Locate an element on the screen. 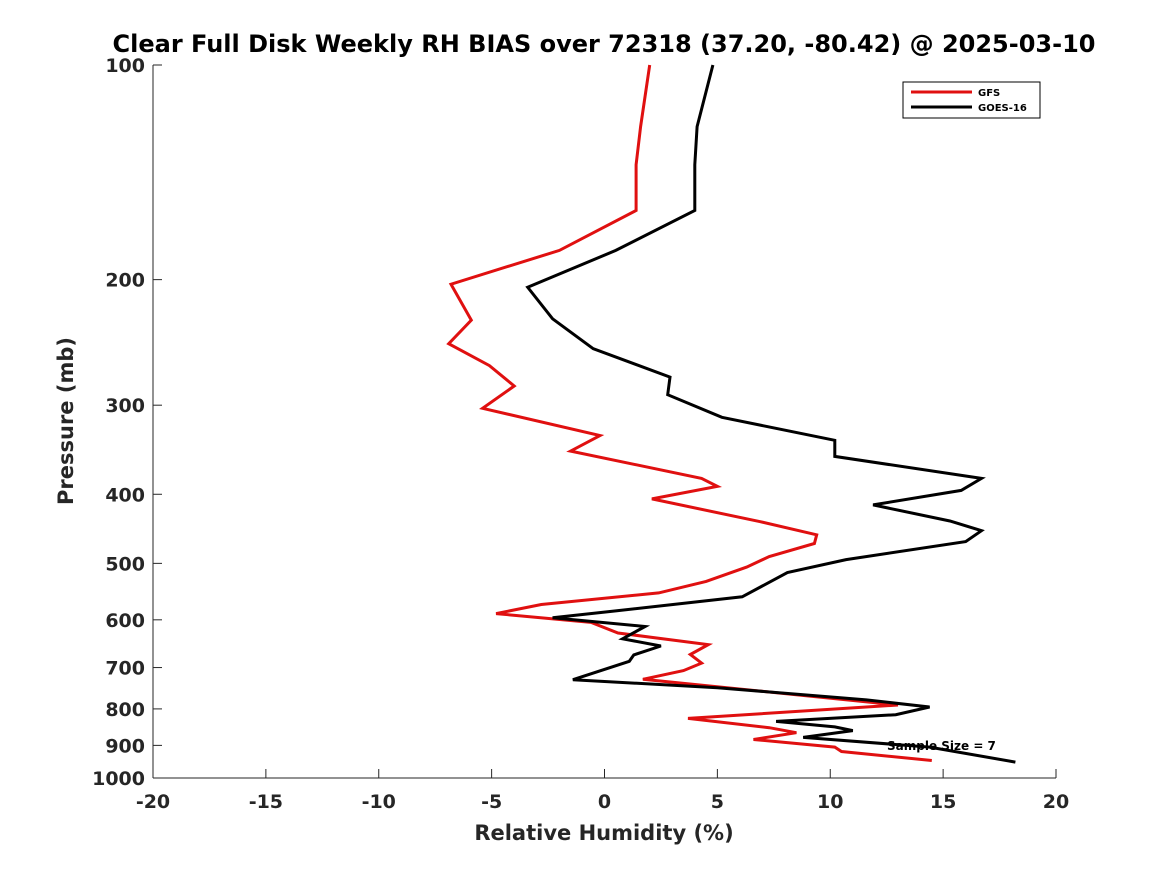 The image size is (1167, 875). legend-label-goes16: GOES-16 is located at coordinates (1002, 108).